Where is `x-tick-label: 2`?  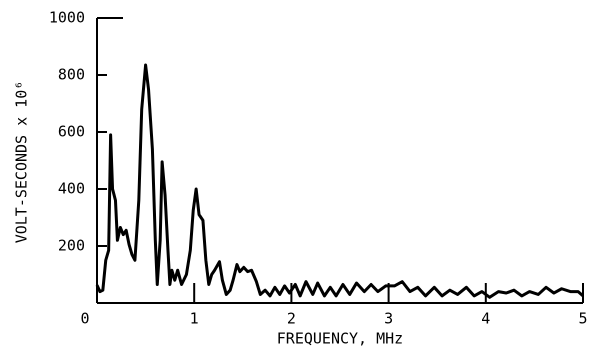 x-tick-label: 2 is located at coordinates (291, 319).